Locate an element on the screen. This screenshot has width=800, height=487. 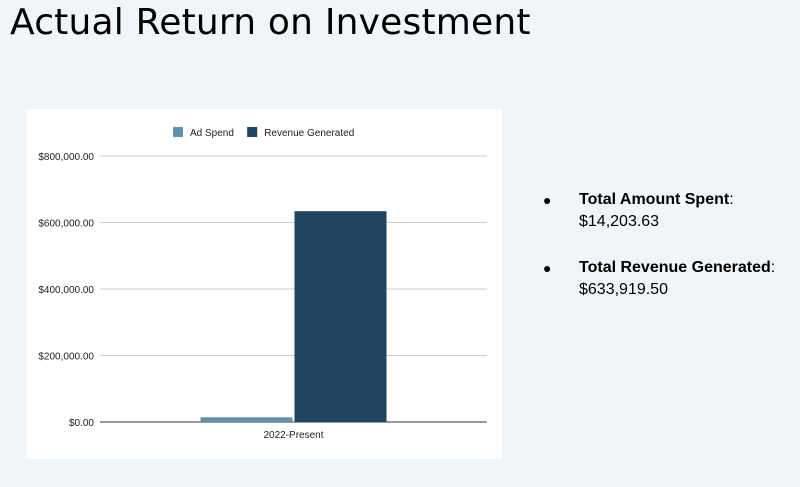
summary-value: $633,919.50 is located at coordinates (623, 289).